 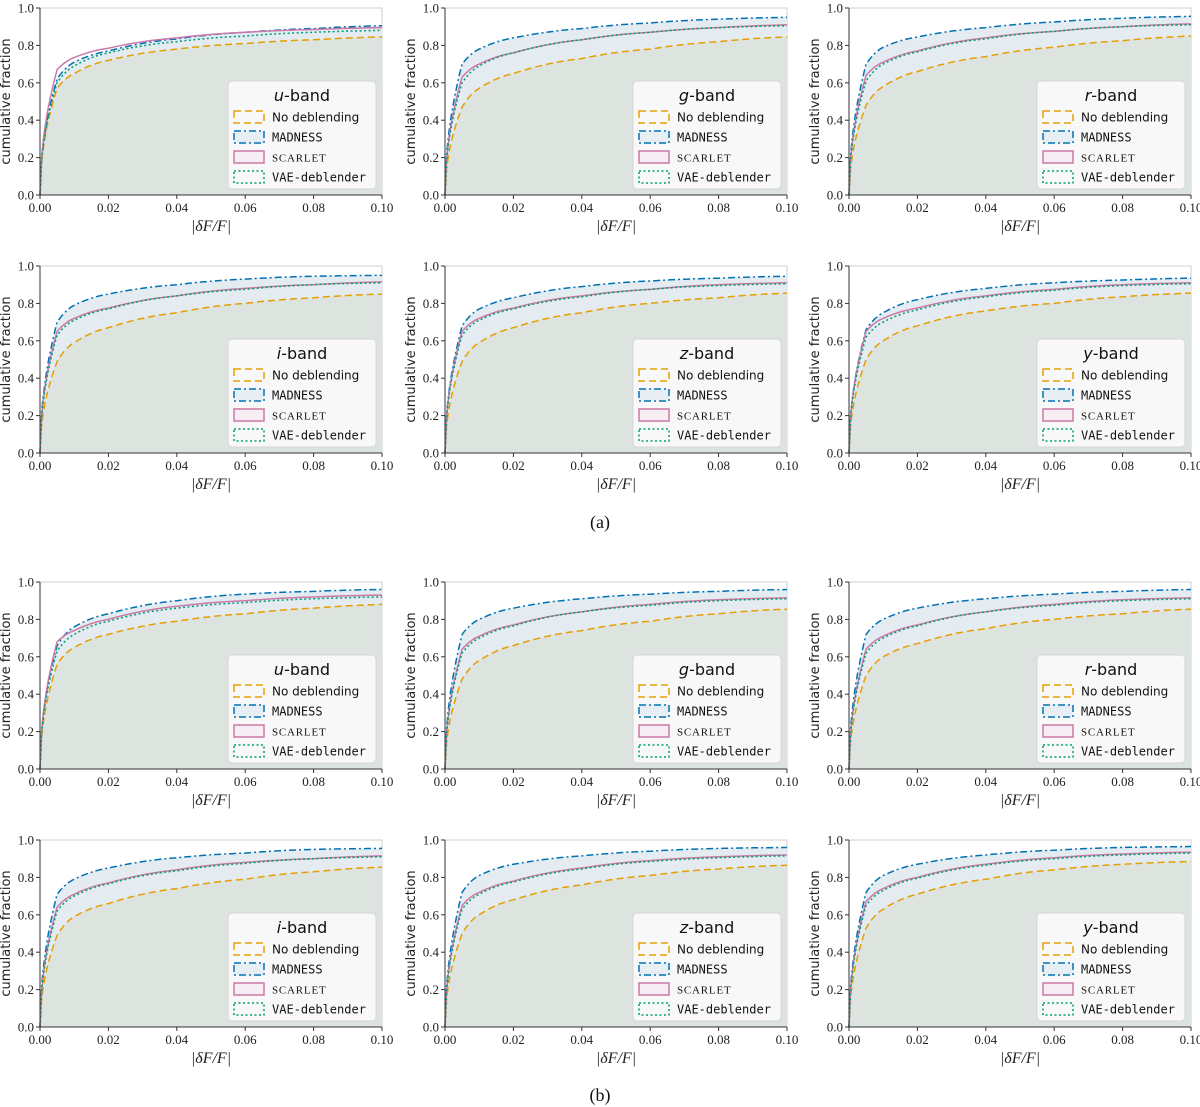 What do you see at coordinates (1111, 95) in the screenshot?
I see `legend-title: r-band` at bounding box center [1111, 95].